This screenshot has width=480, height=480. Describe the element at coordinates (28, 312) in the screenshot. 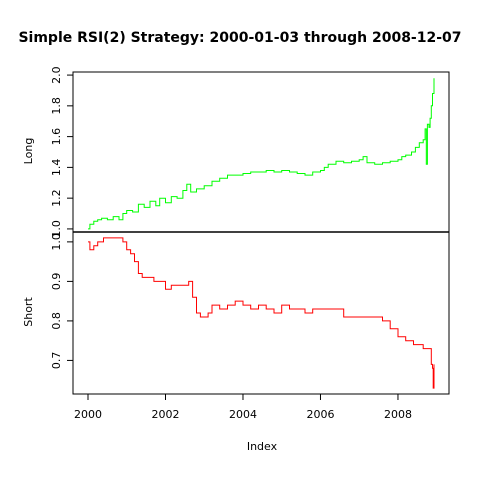

I see `short-axis-title: Short` at that location.